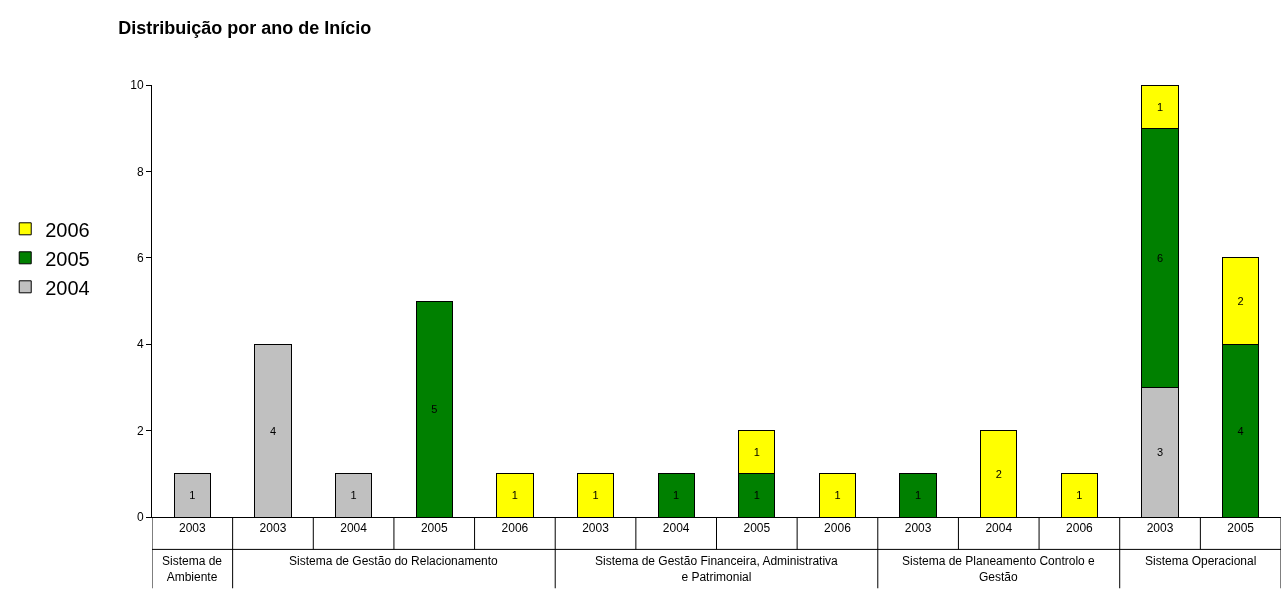 The height and width of the screenshot is (599, 1286). I want to click on y-tick-label: 2, so click(140, 430).